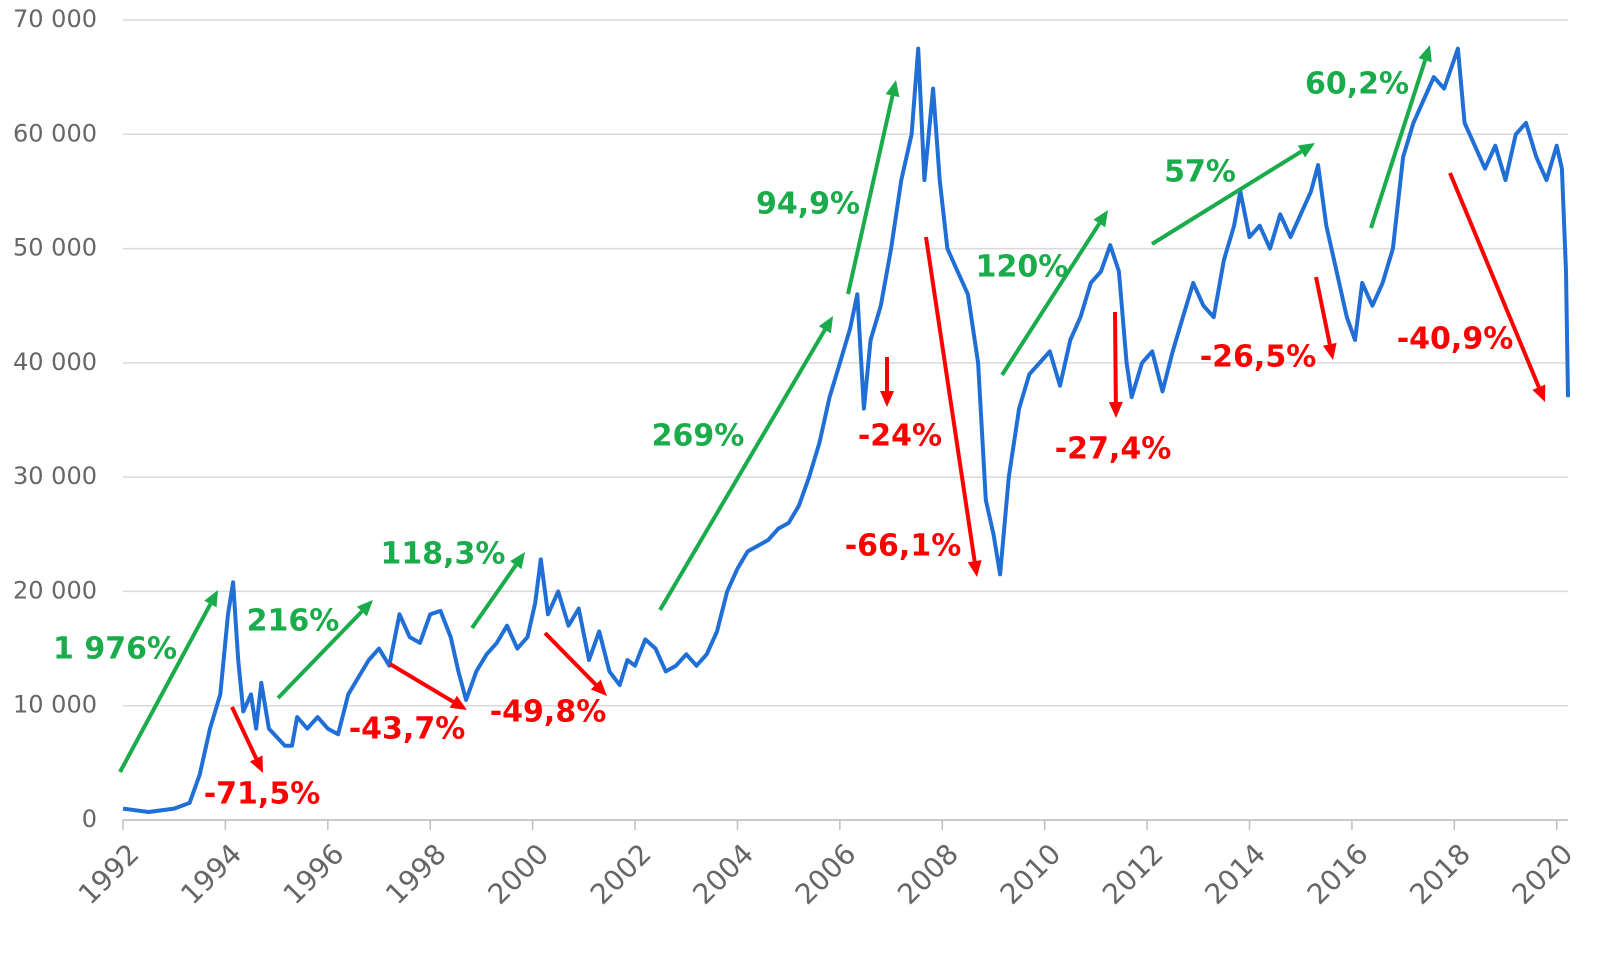 The image size is (1611, 955). Describe the element at coordinates (55, 476) in the screenshot. I see `y-tick-label: 30 000` at that location.